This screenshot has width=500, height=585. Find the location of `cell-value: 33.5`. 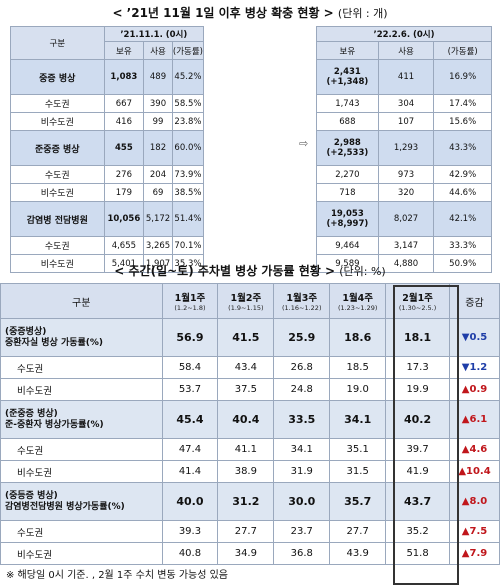

cell-value: 33.5 is located at coordinates (302, 419).